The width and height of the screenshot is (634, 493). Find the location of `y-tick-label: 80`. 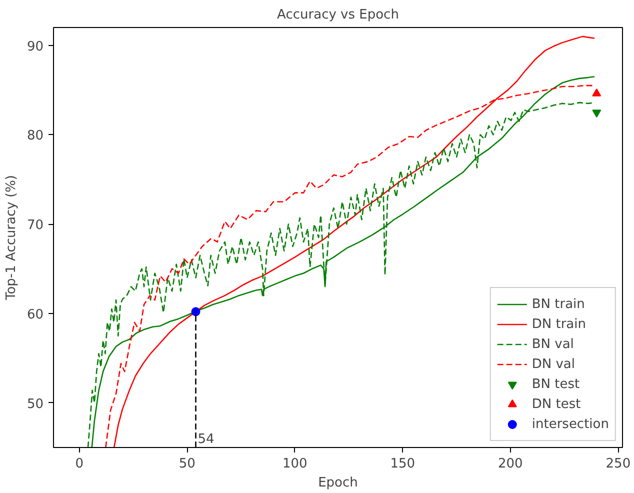

y-tick-label: 80 is located at coordinates (35, 136).